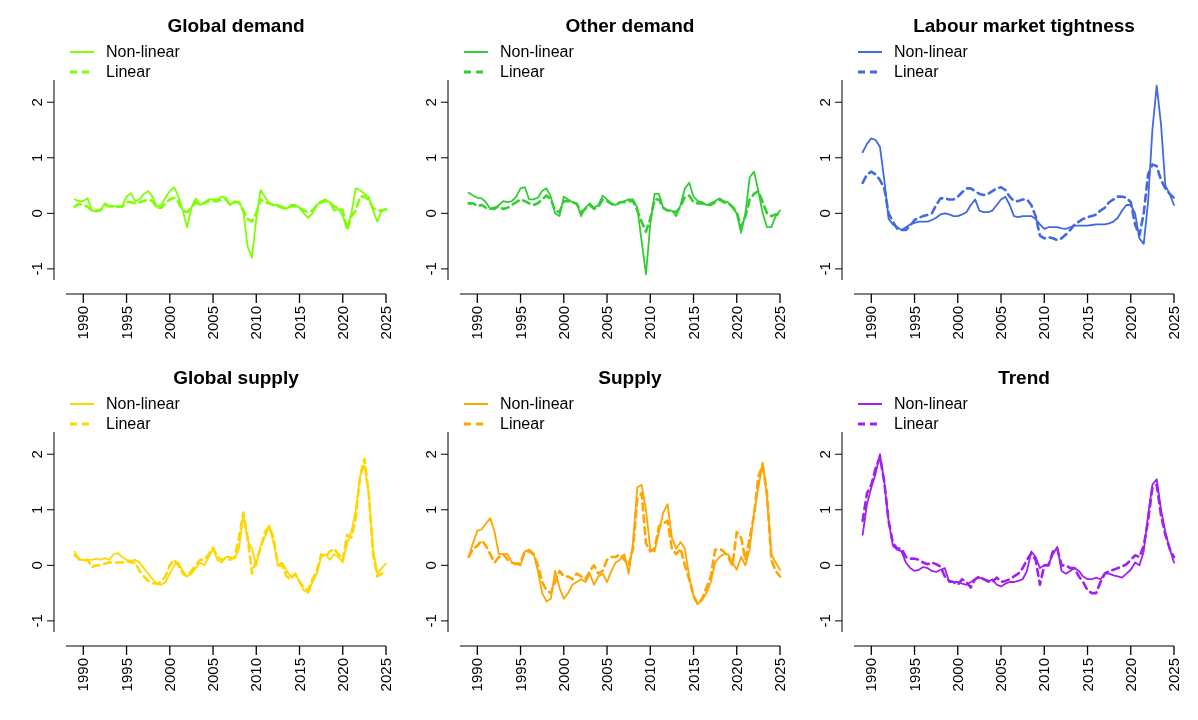  What do you see at coordinates (630, 25) in the screenshot?
I see `chart-title: Other demand` at bounding box center [630, 25].